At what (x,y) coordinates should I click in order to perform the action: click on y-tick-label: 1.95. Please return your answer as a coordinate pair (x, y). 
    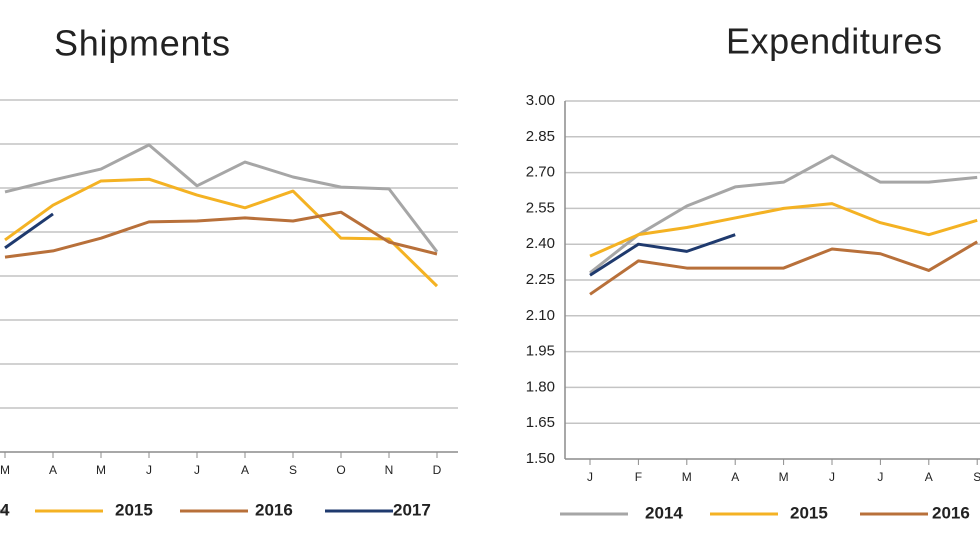
    Looking at the image, I should click on (540, 351).